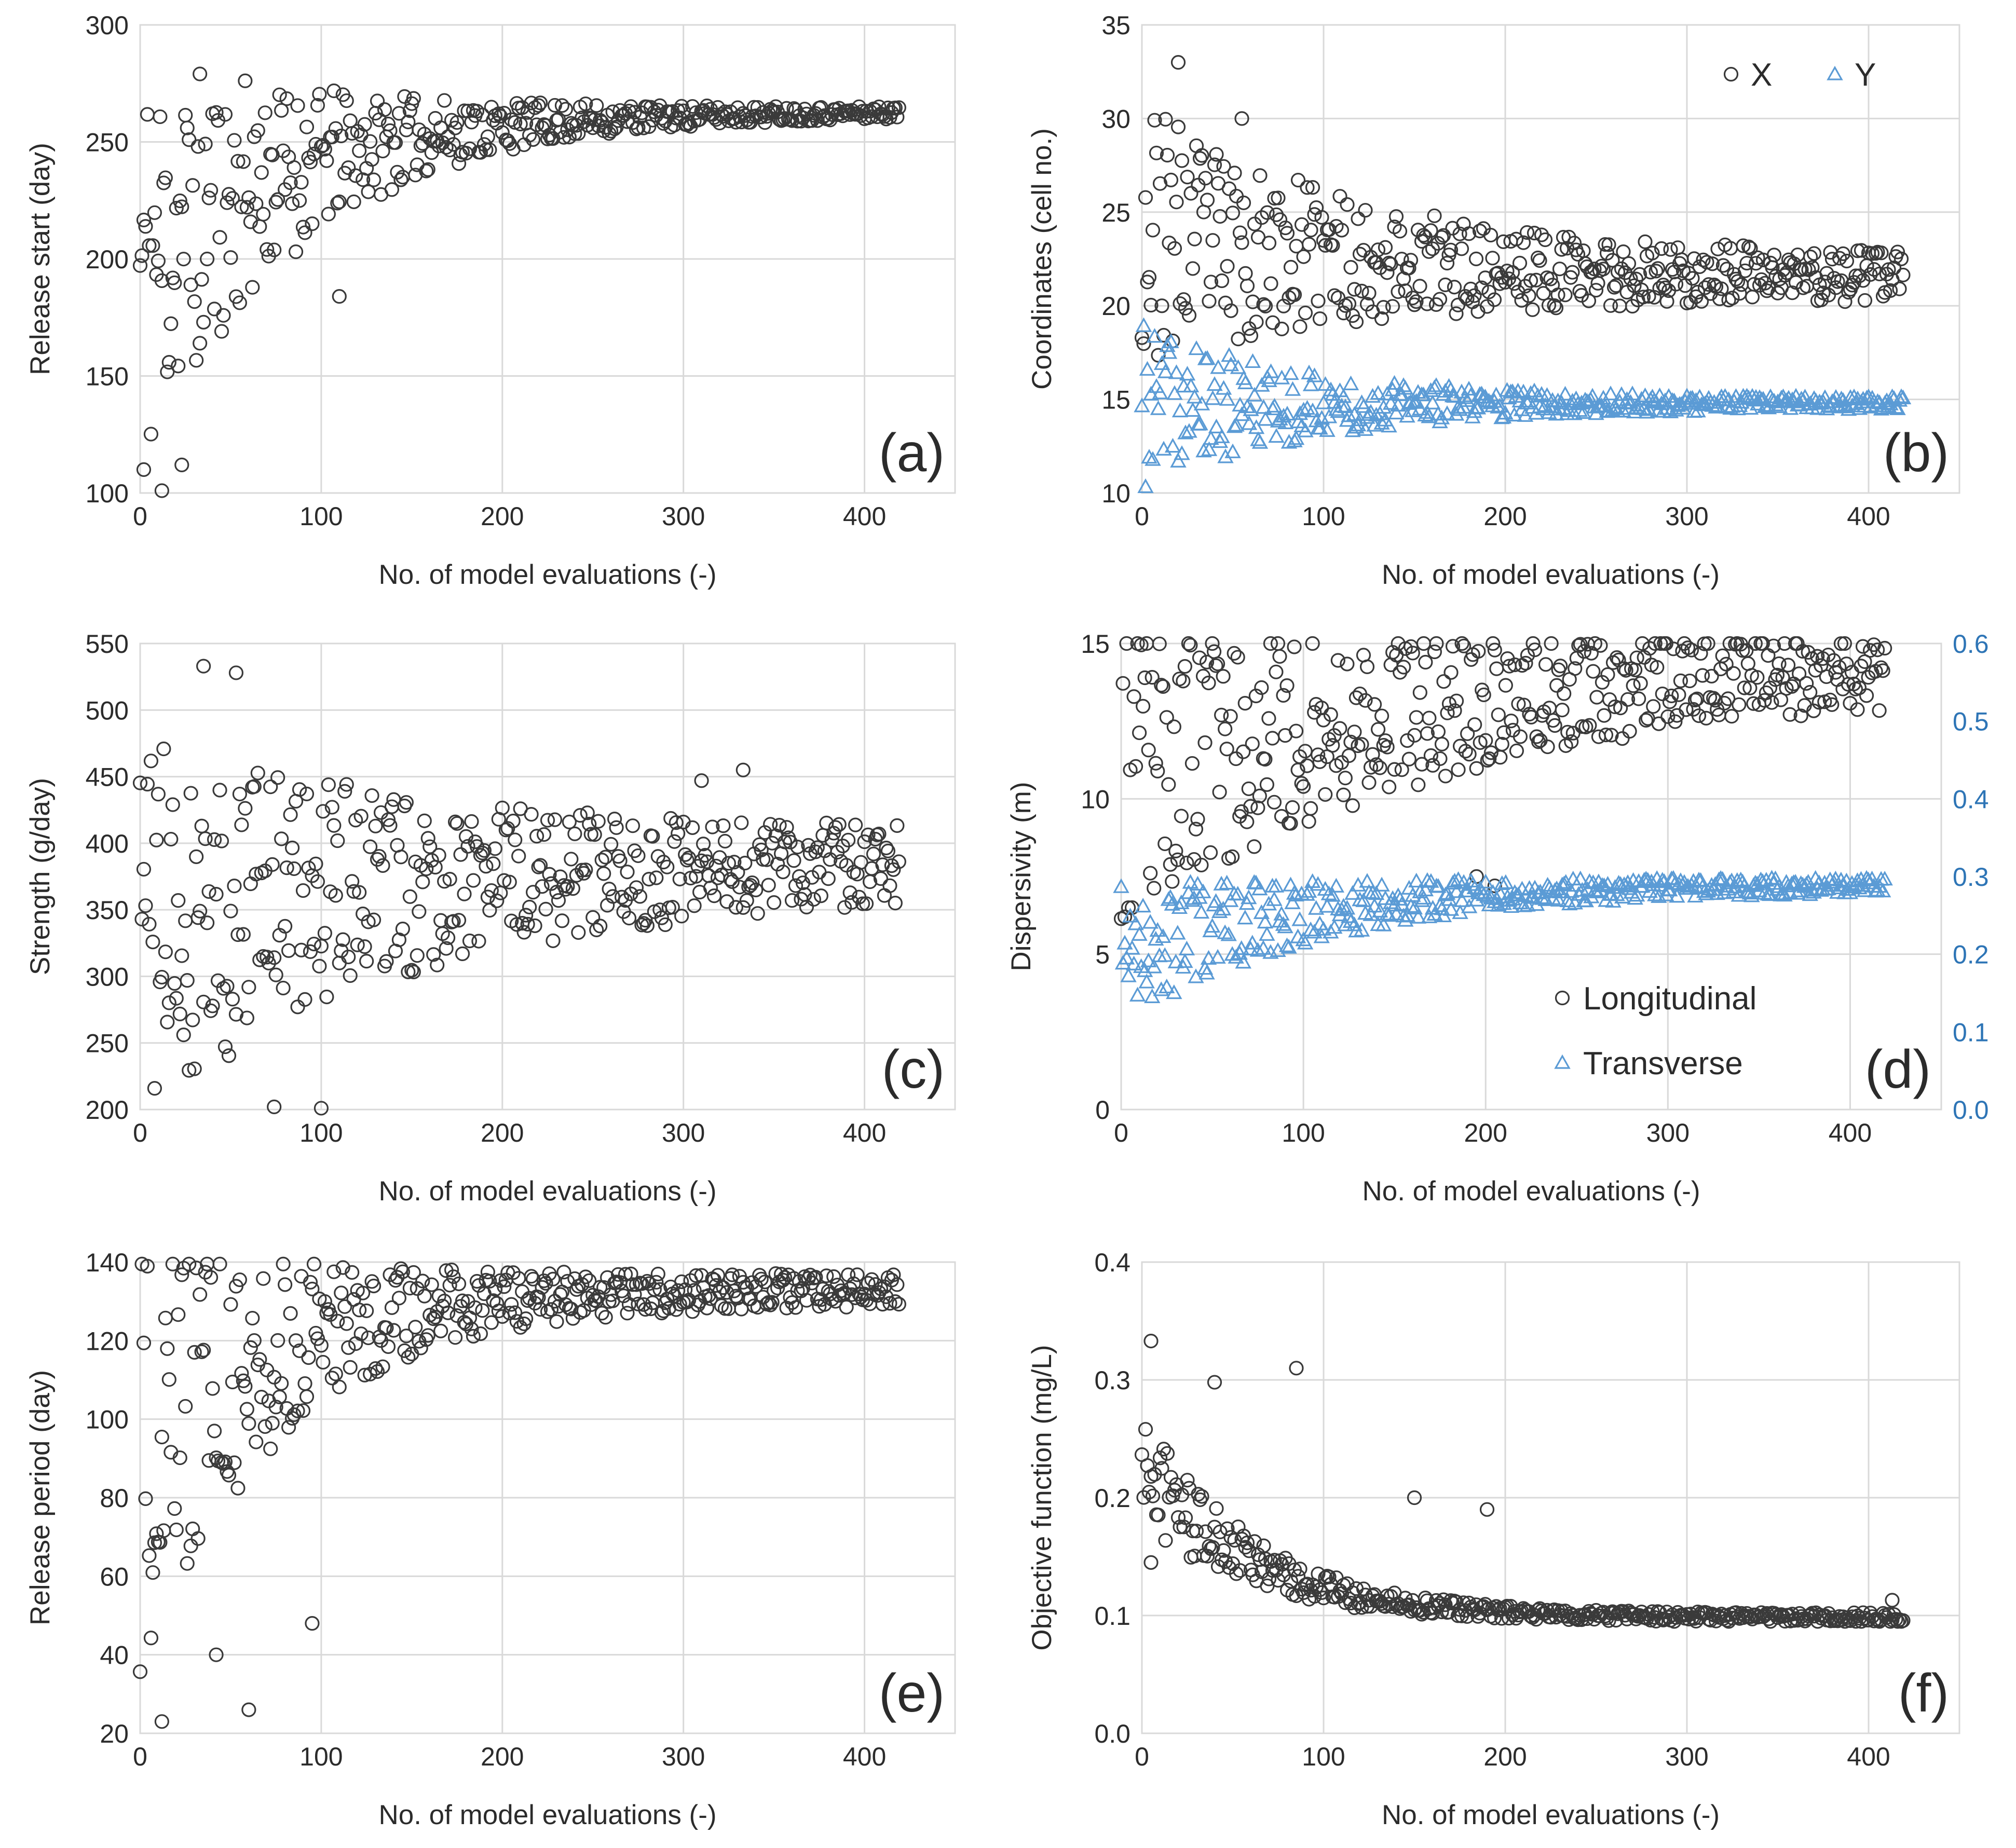 The image size is (2016, 1848). I want to click on y-tick-label: 100, so click(108, 1419).